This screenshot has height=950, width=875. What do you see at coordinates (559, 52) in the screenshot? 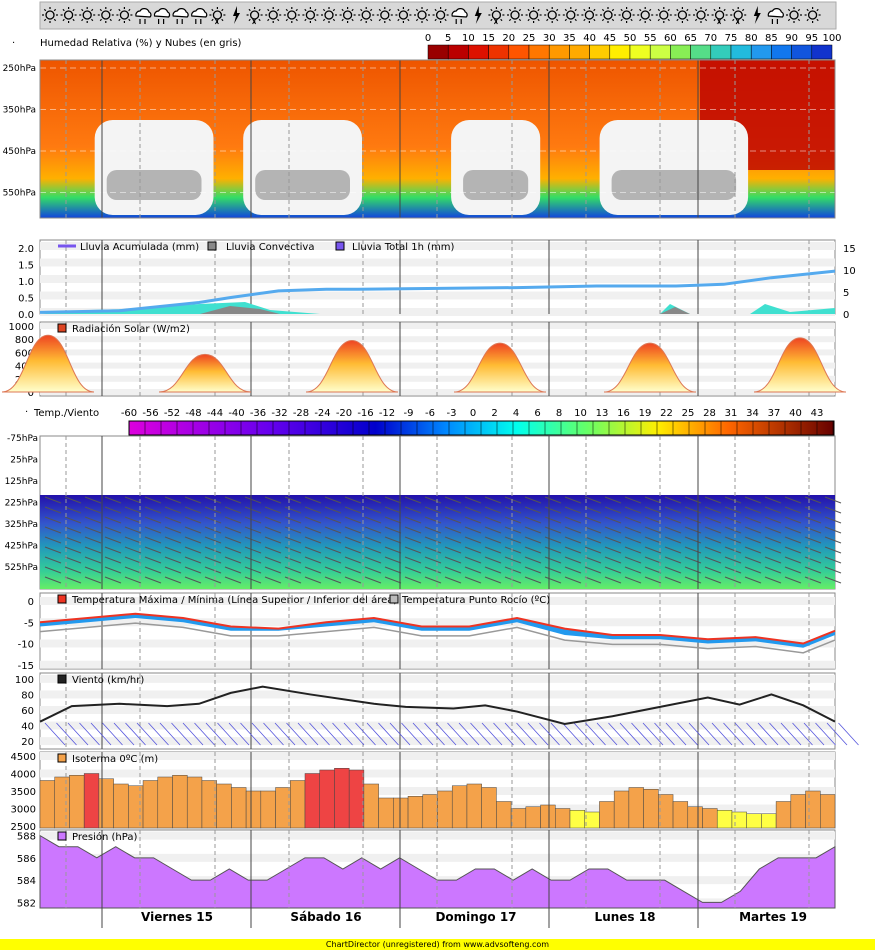
I see `humidity-scale-swatch` at bounding box center [559, 52].